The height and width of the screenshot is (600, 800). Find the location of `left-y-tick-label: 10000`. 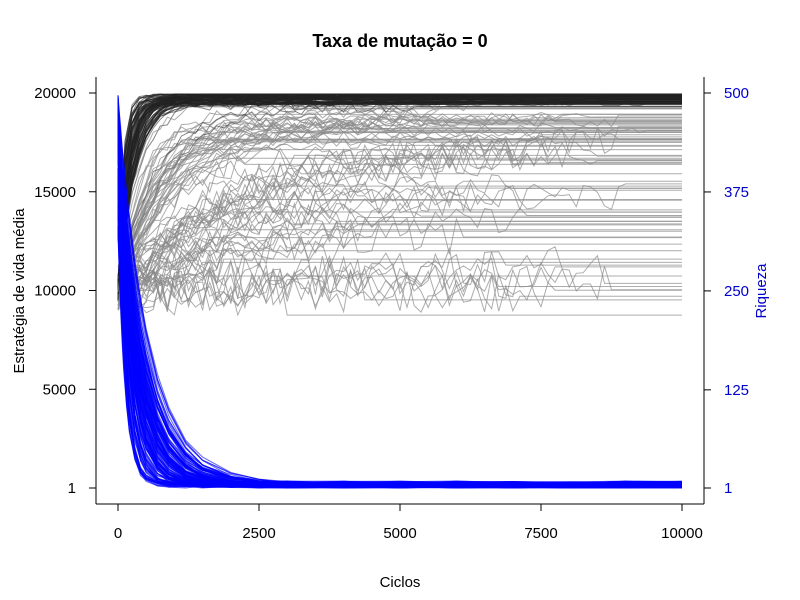

left-y-tick-label: 10000 is located at coordinates (55, 291).